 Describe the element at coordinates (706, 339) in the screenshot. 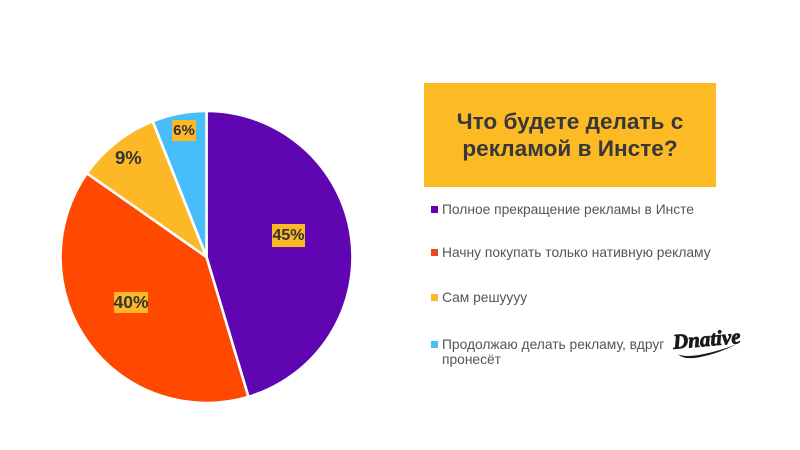

I see `svg-text: Dnative` at that location.